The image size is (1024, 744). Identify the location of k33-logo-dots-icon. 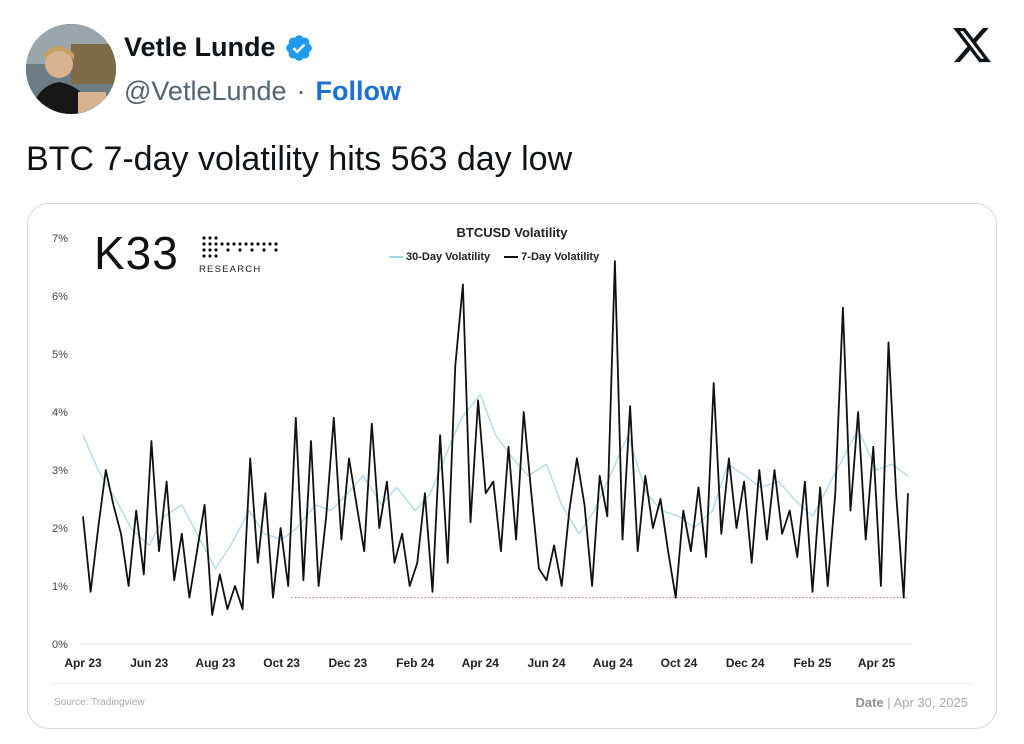
(242, 250).